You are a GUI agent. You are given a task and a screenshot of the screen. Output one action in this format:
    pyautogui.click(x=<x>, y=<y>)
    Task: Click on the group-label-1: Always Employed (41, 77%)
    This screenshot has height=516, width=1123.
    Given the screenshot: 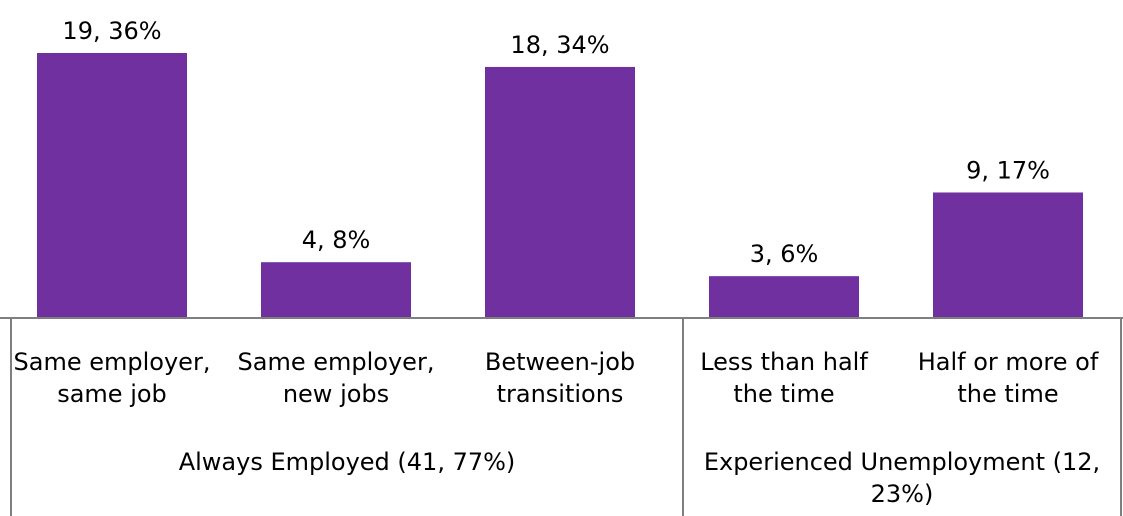 What is the action you would take?
    pyautogui.click(x=347, y=462)
    